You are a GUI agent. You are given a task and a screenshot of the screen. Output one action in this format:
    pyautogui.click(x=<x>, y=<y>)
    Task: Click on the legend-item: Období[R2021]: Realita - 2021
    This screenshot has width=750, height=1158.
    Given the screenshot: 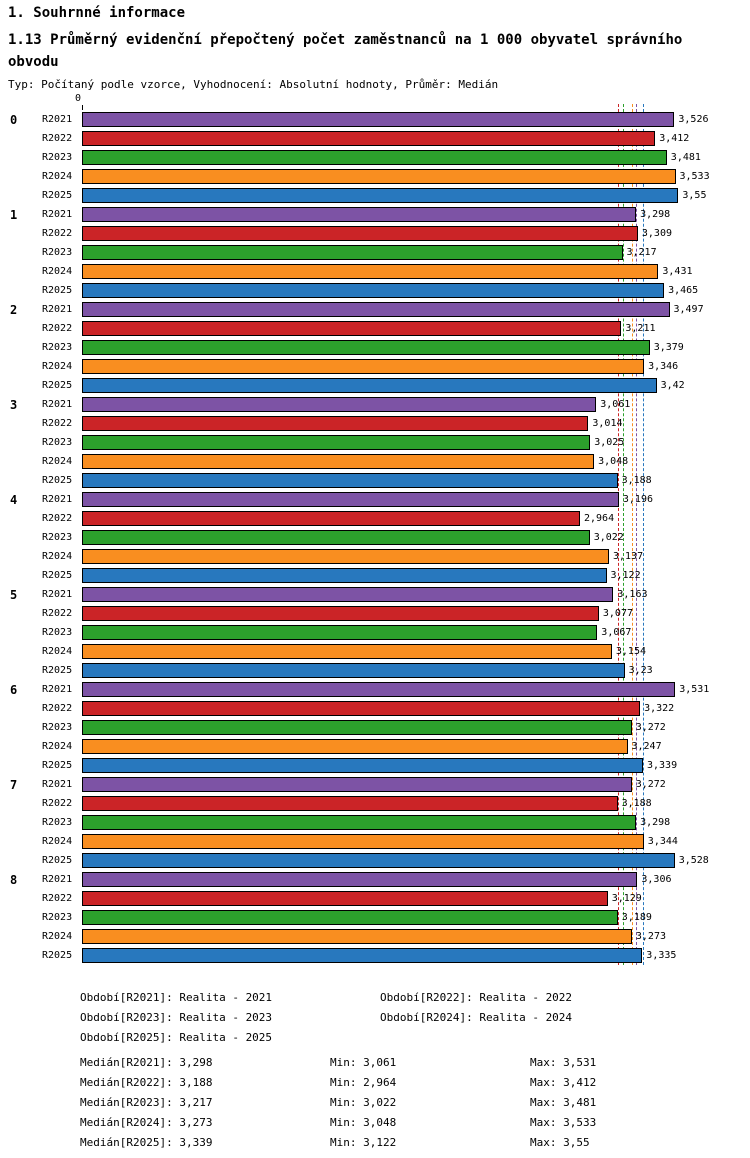 What is the action you would take?
    pyautogui.click(x=176, y=997)
    